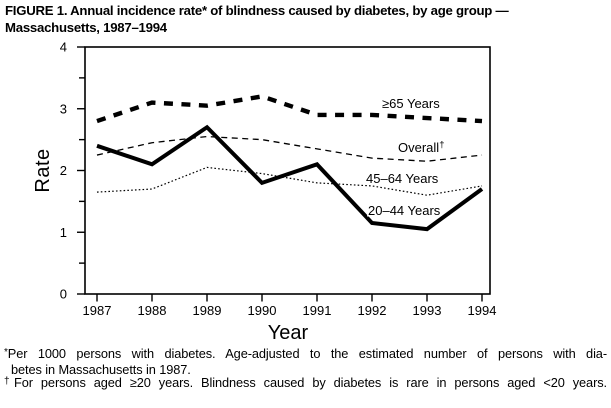 Image resolution: width=611 pixels, height=408 pixels. What do you see at coordinates (317, 310) in the screenshot?
I see `x-tick-label-1991: 1991` at bounding box center [317, 310].